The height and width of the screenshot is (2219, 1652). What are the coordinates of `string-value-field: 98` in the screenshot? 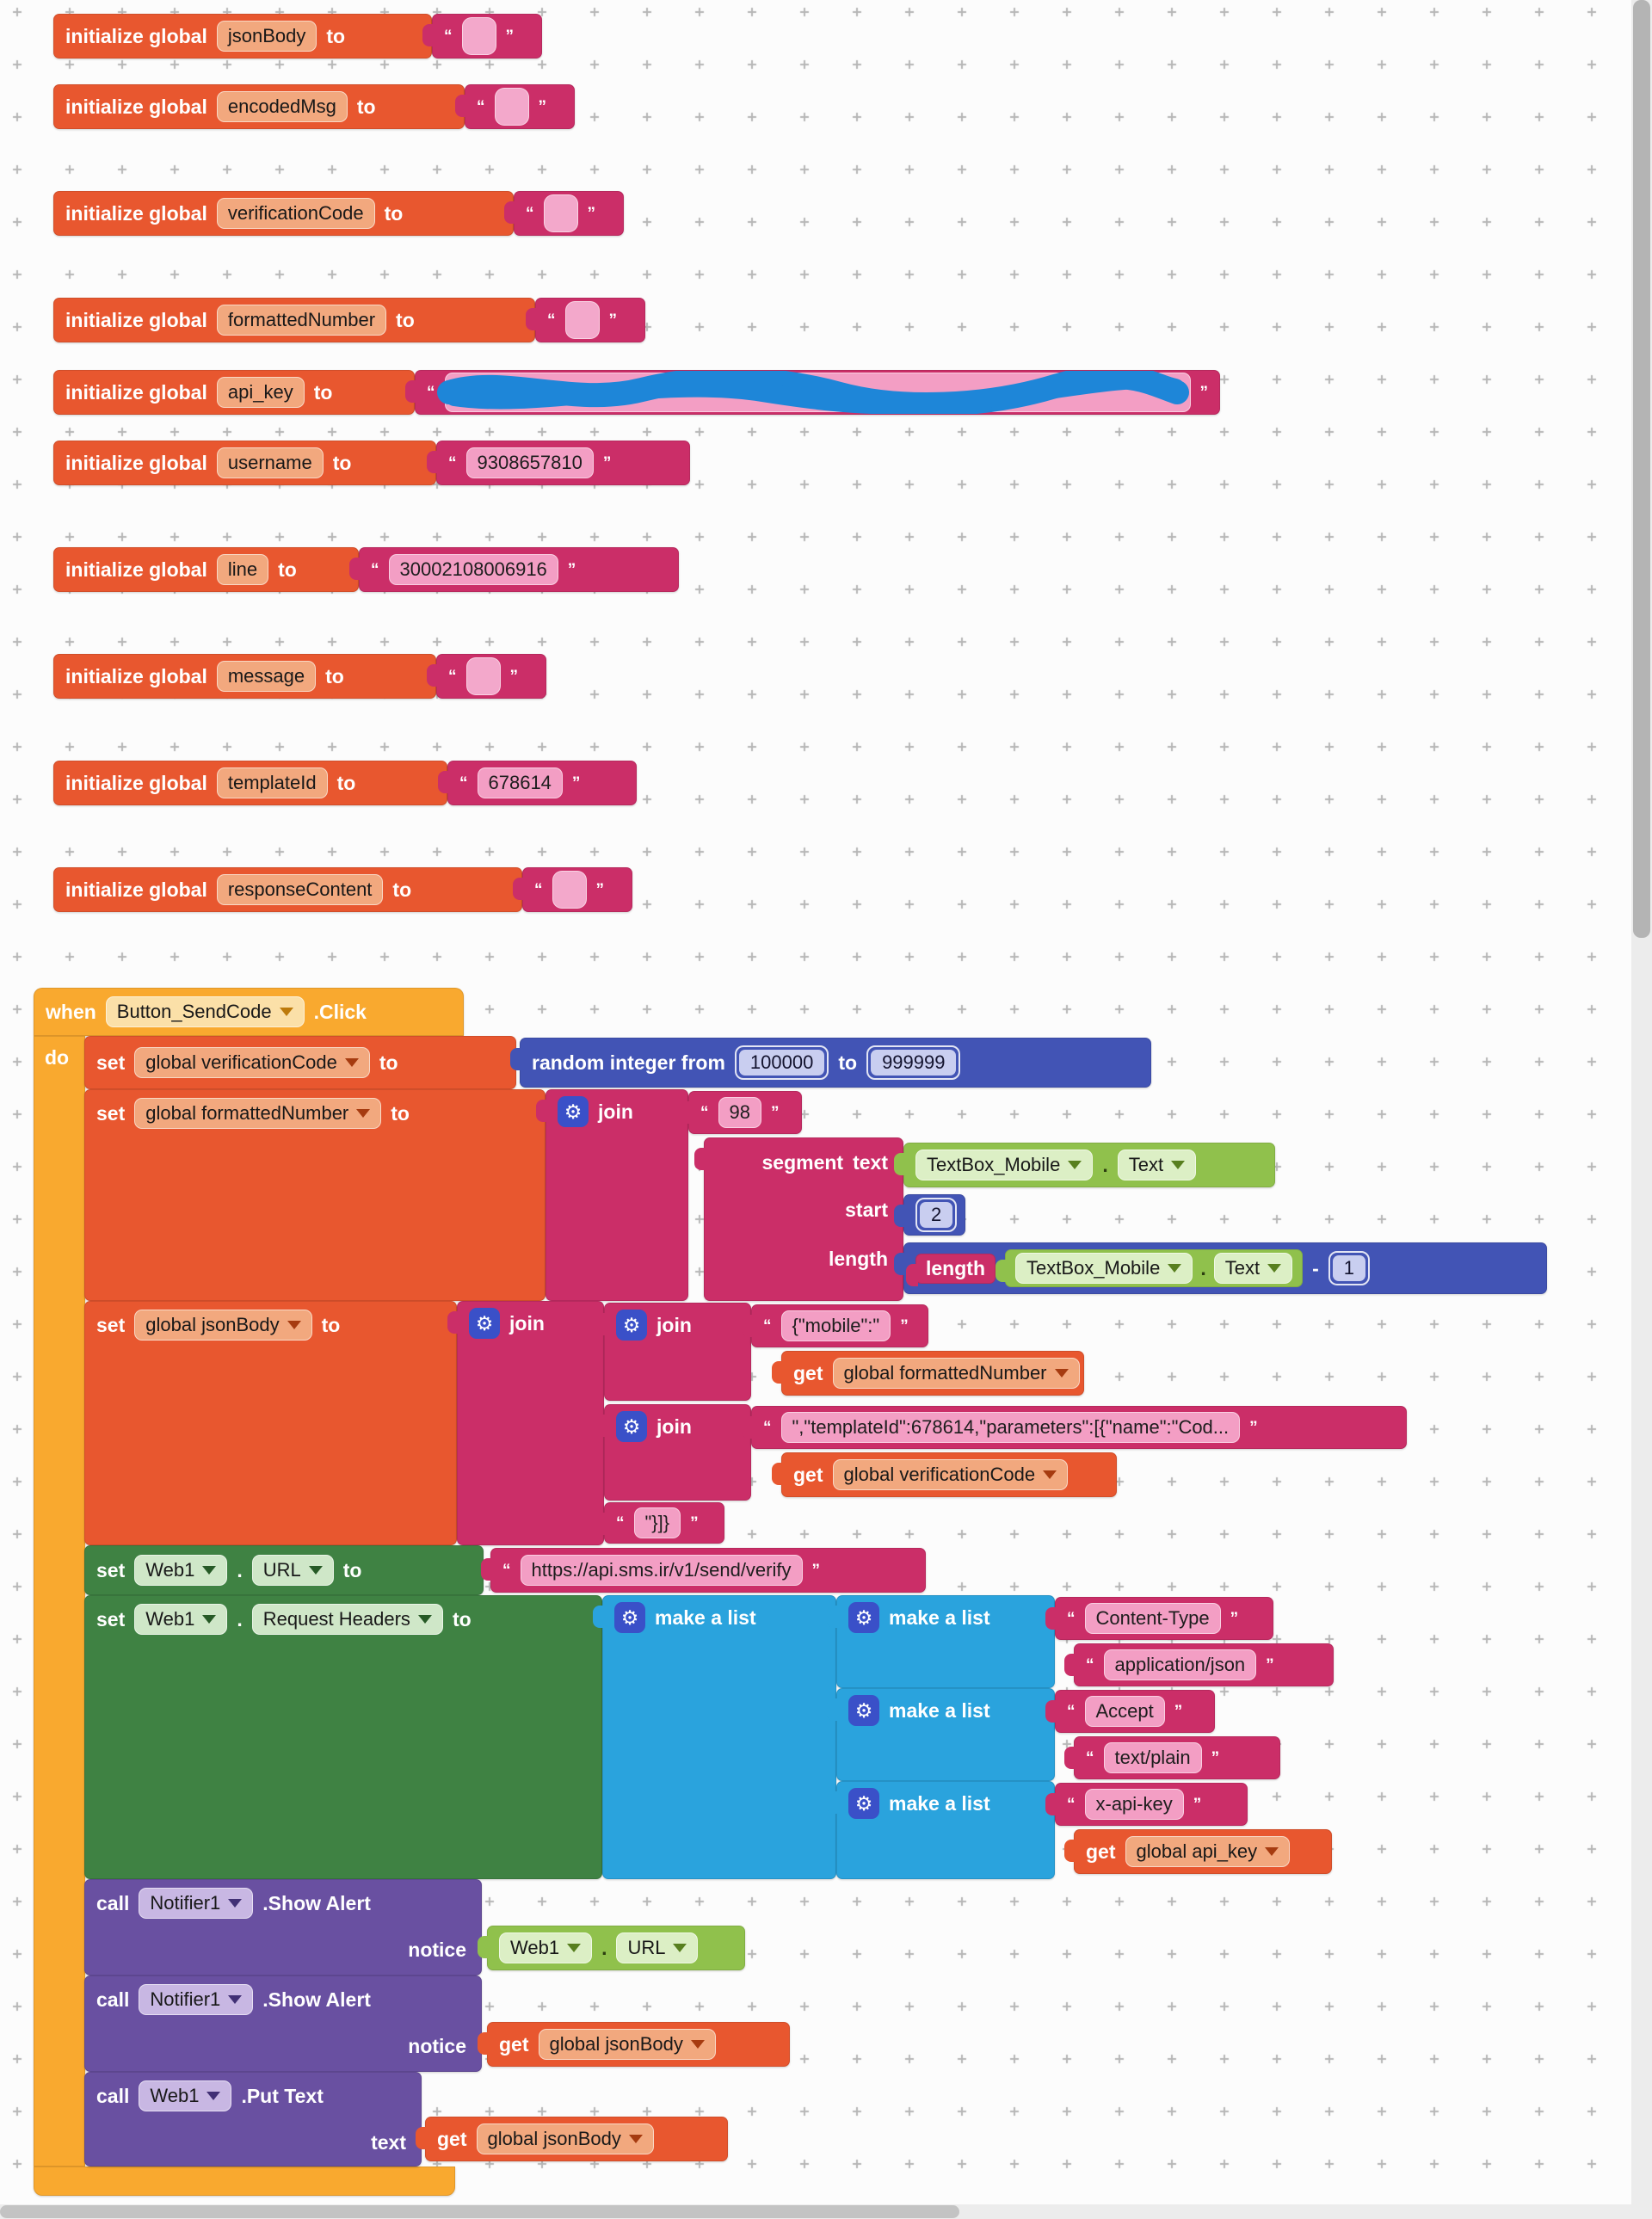 It's located at (739, 1113).